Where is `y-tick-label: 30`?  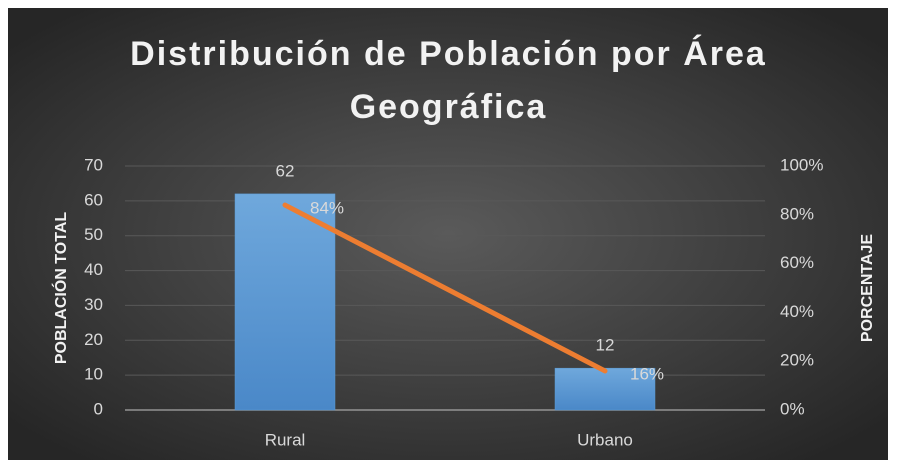 y-tick-label: 30 is located at coordinates (93, 304).